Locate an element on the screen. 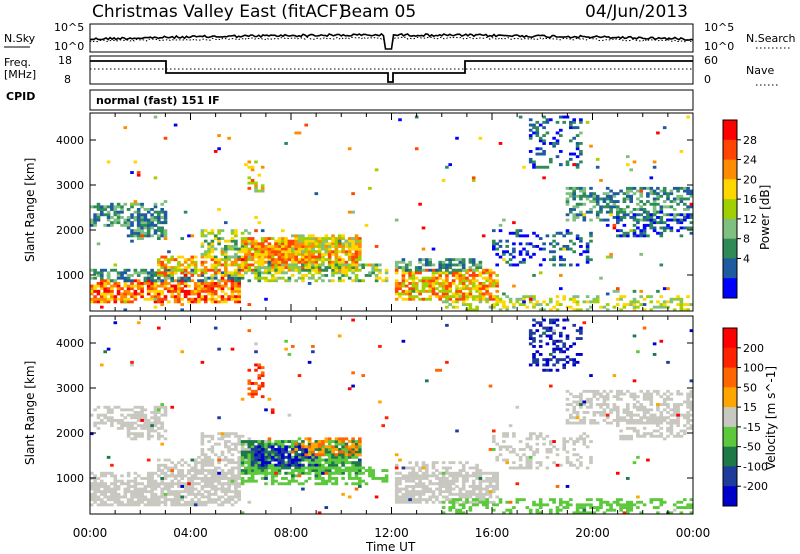 The width and height of the screenshot is (800, 554). colorbar-tick-label: 12 is located at coordinates (750, 219).